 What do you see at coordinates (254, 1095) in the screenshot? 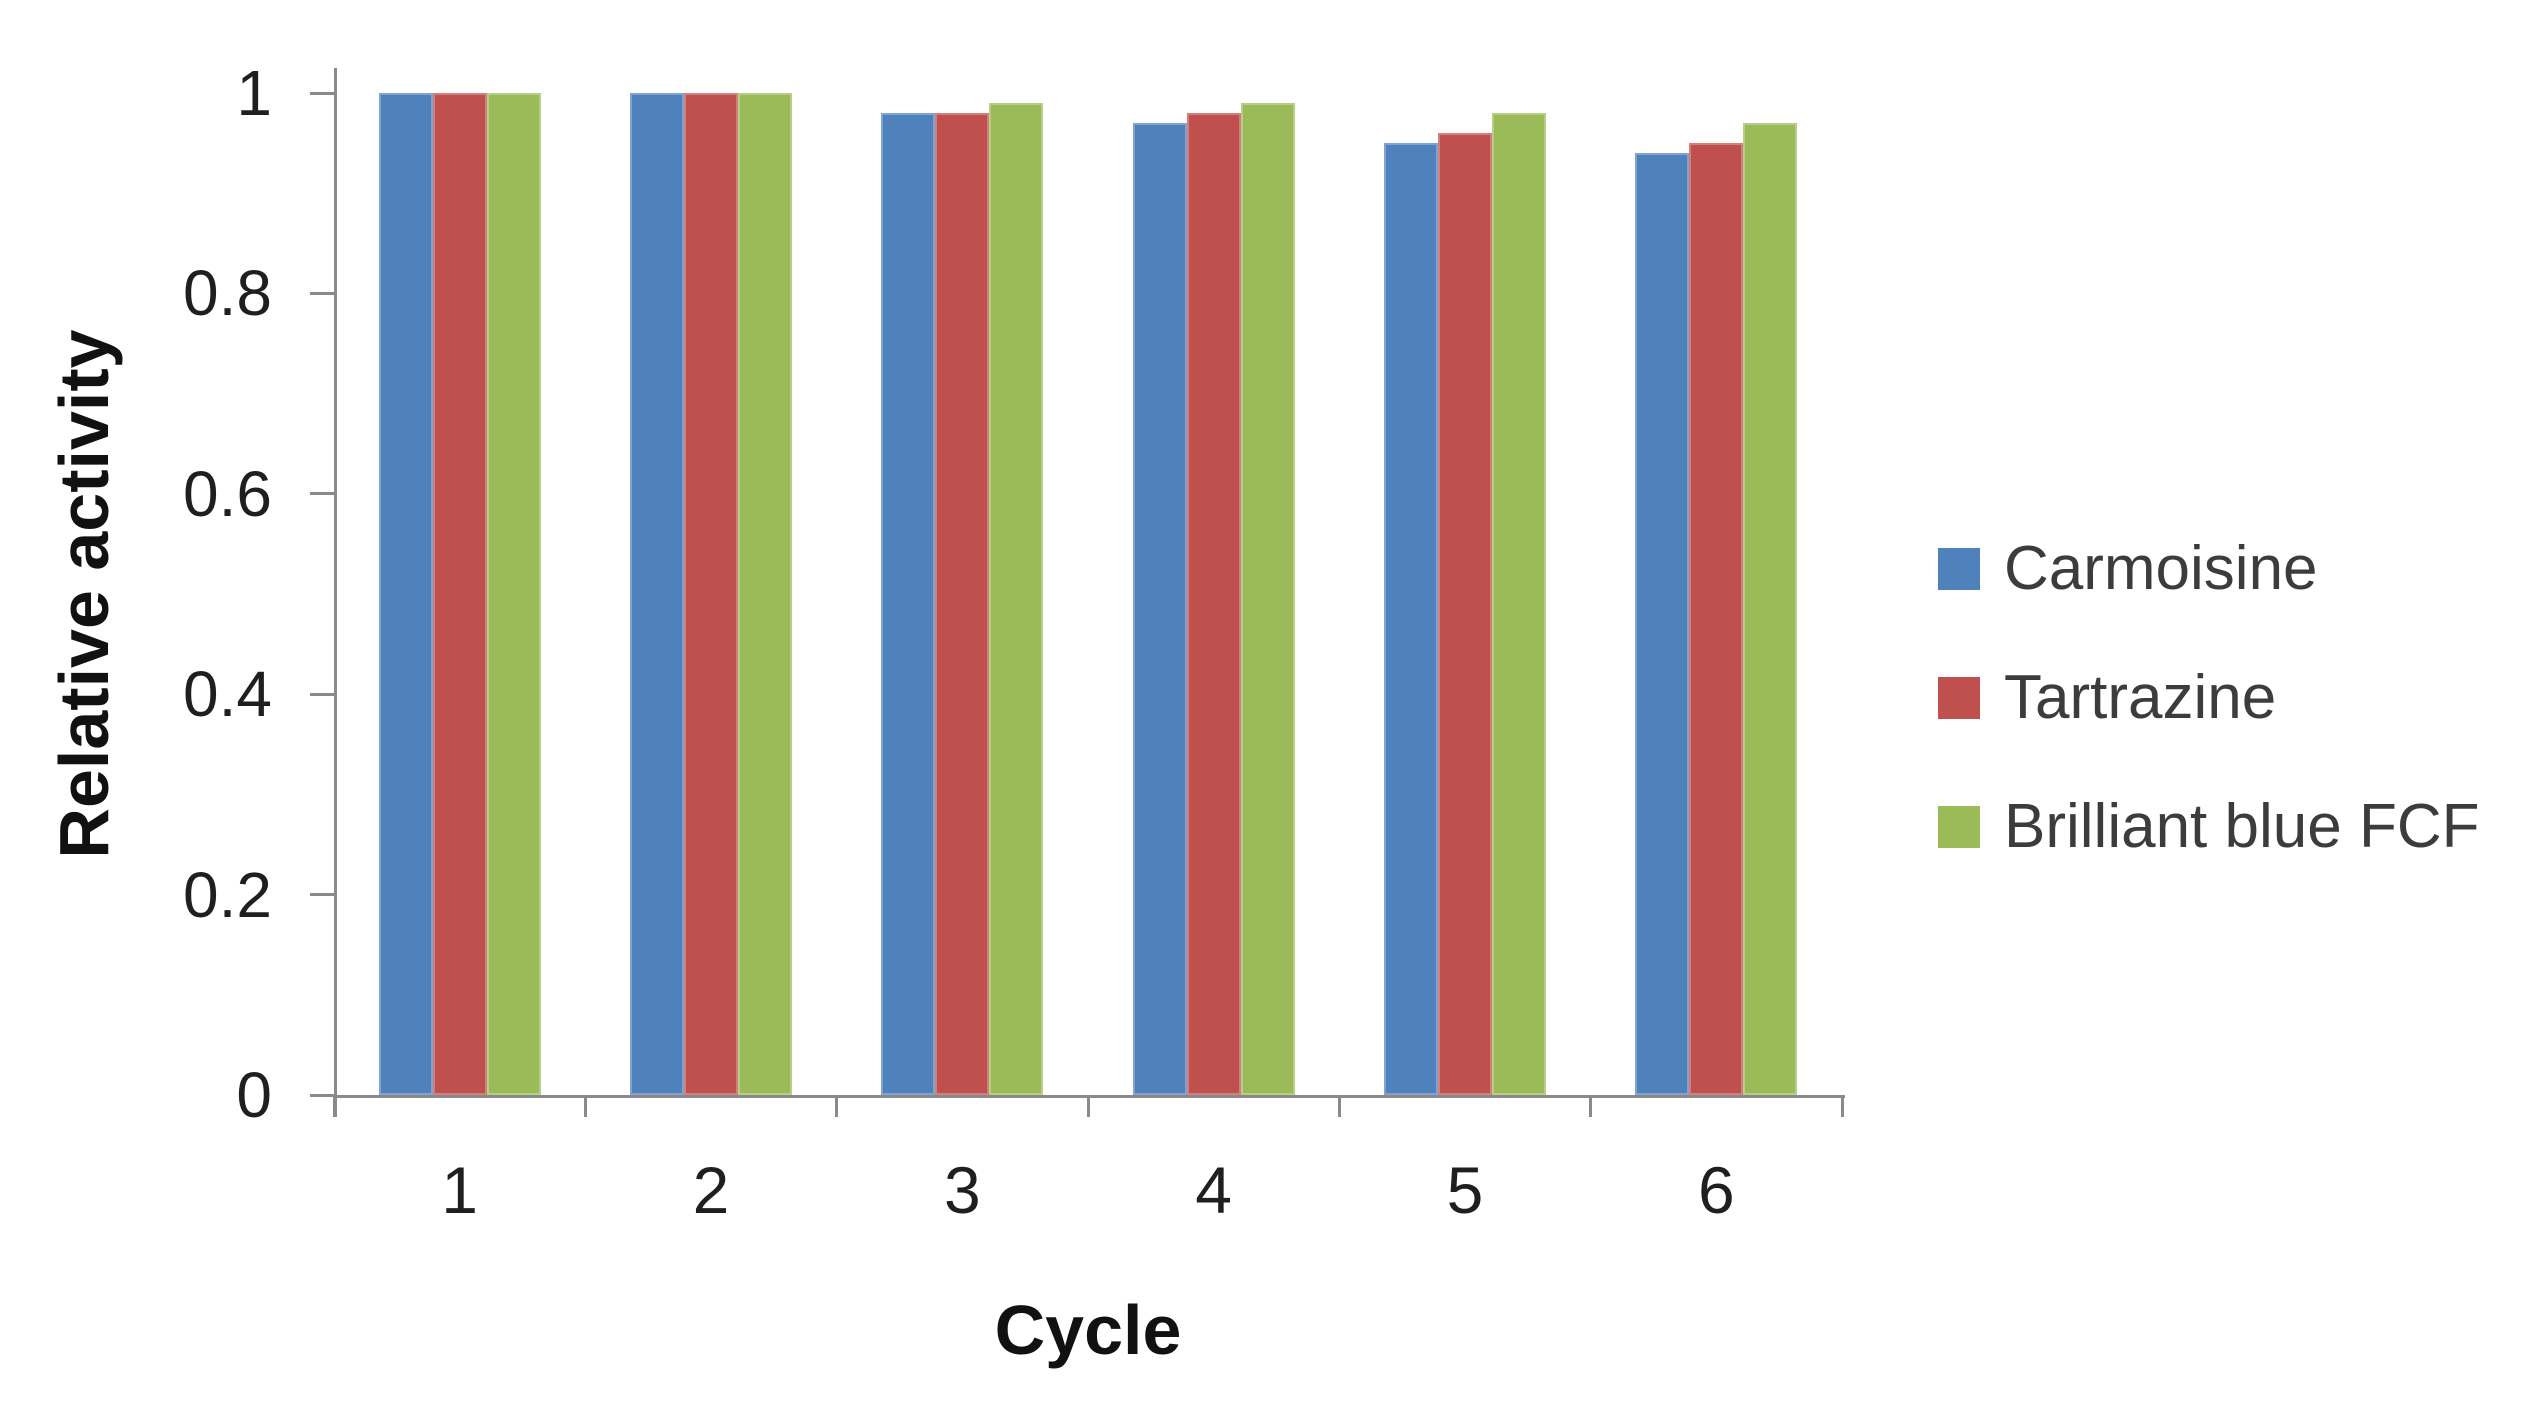
I see `y-tick-label: 0` at bounding box center [254, 1095].